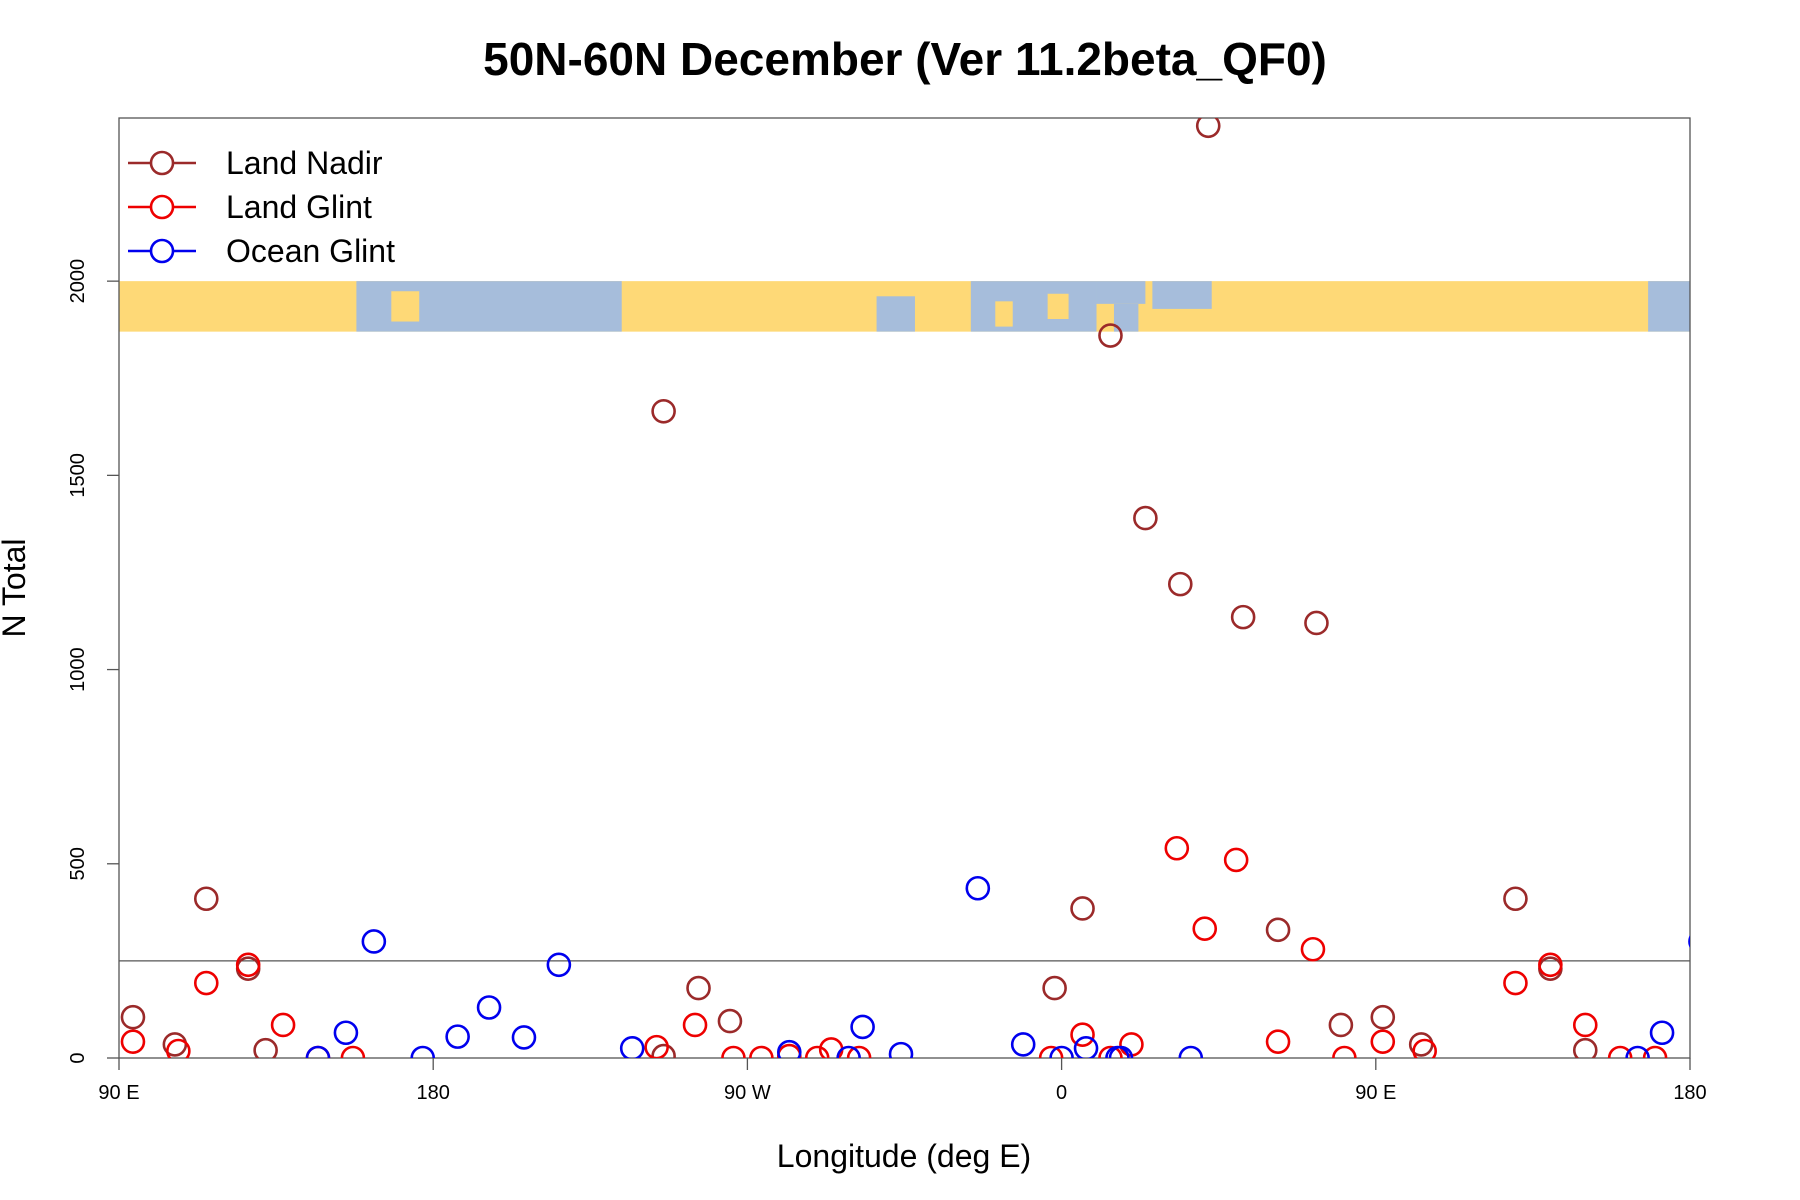 This screenshot has height=1200, width=1800. What do you see at coordinates (905, 59) in the screenshot?
I see `chart-title: 50N-60N December (Ver 11.2beta_QF0)` at bounding box center [905, 59].